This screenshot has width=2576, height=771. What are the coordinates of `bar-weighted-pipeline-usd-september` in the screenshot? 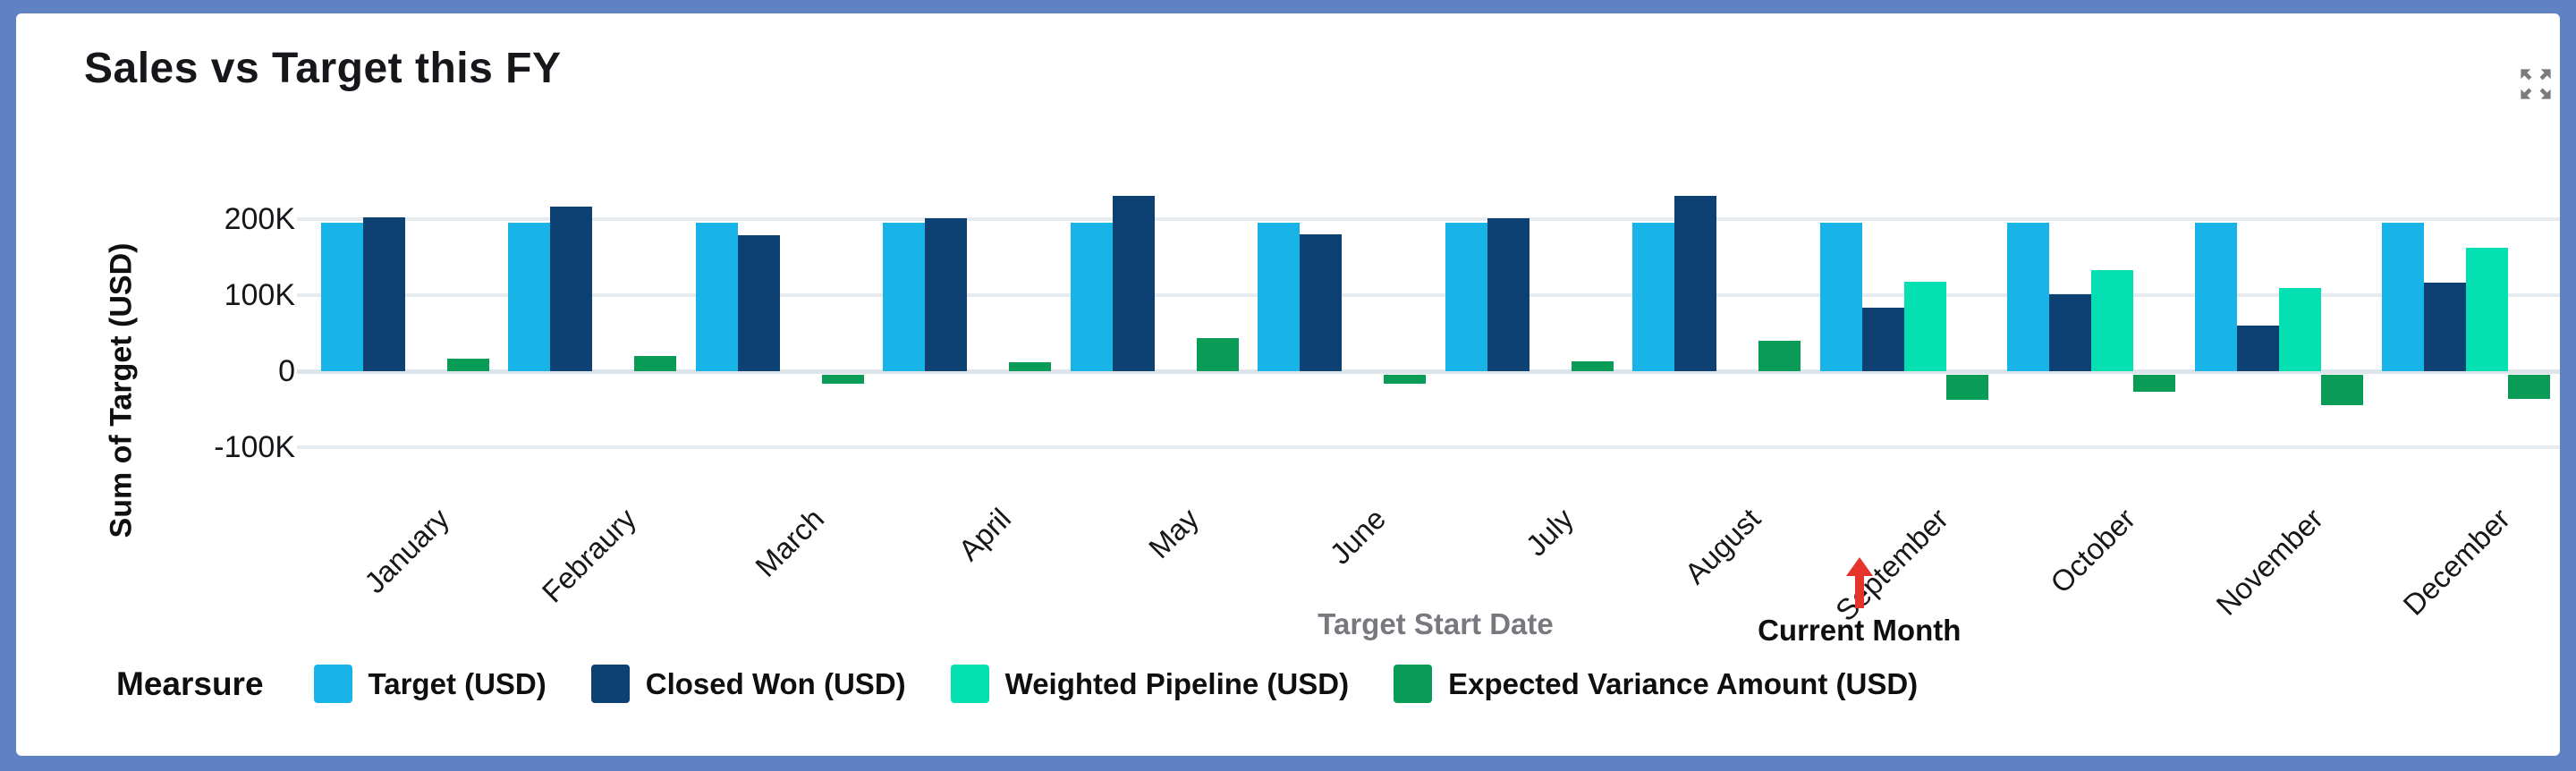 It's located at (1924, 326).